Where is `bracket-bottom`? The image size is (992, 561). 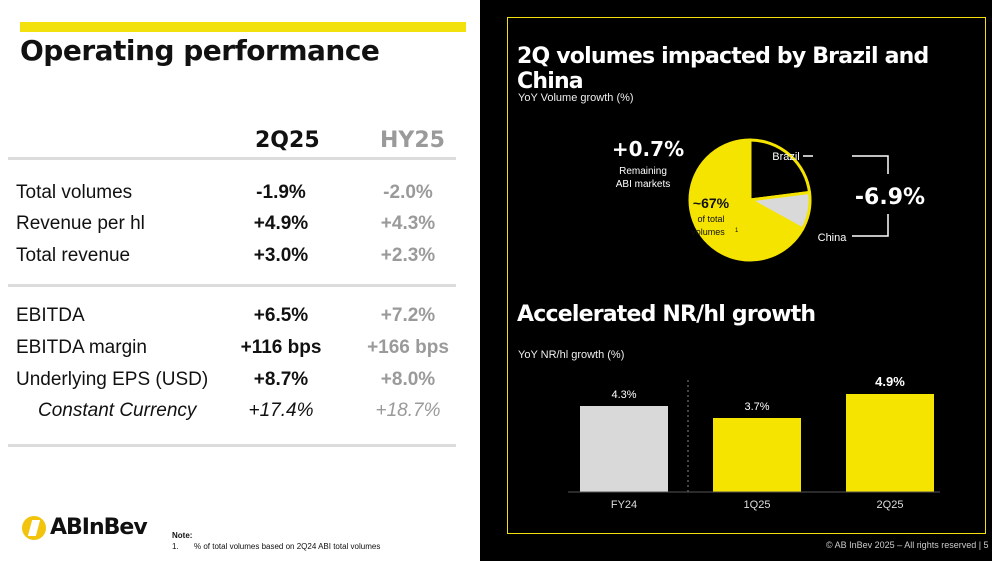
bracket-bottom is located at coordinates (870, 225).